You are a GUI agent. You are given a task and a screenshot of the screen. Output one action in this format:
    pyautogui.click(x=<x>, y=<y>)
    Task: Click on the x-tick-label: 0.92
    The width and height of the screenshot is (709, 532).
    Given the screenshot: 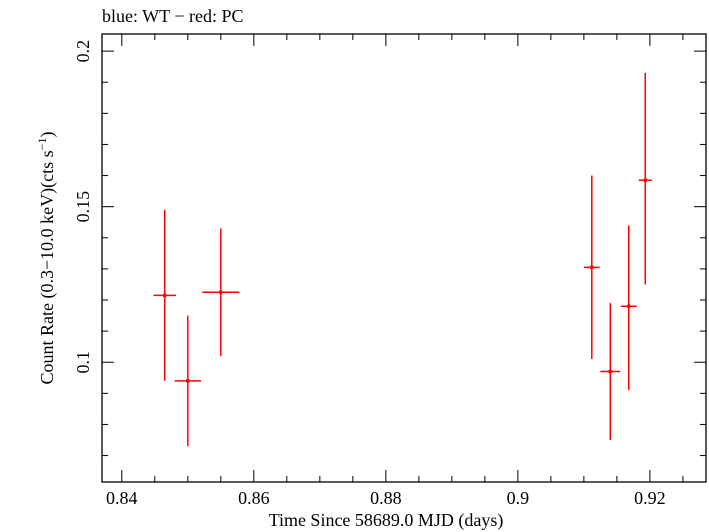 What is the action you would take?
    pyautogui.click(x=650, y=498)
    